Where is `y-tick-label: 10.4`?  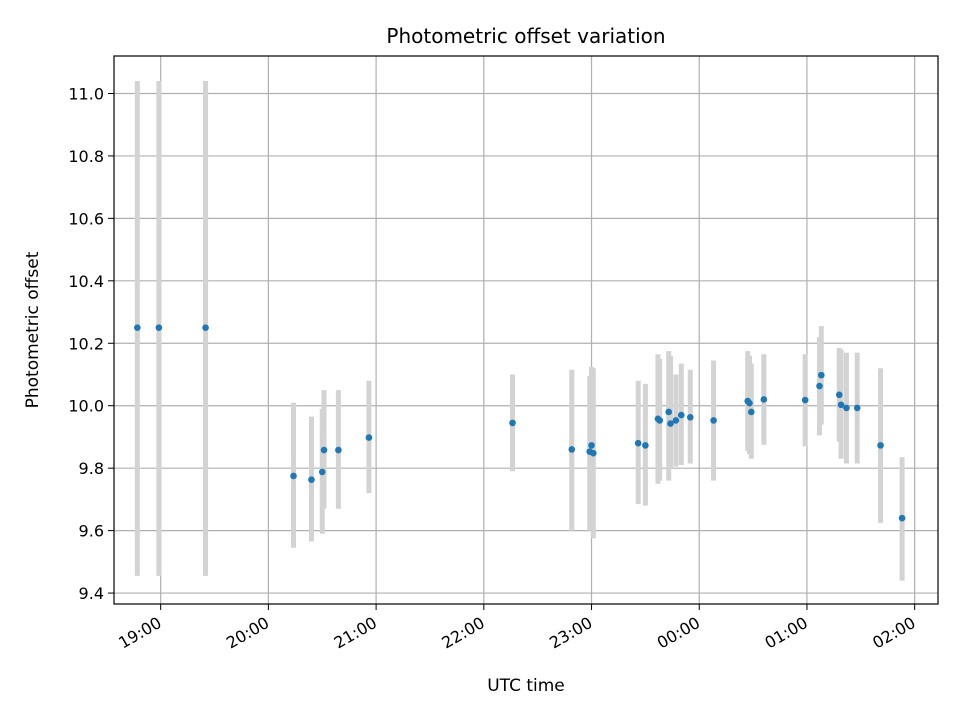 y-tick-label: 10.4 is located at coordinates (86, 281).